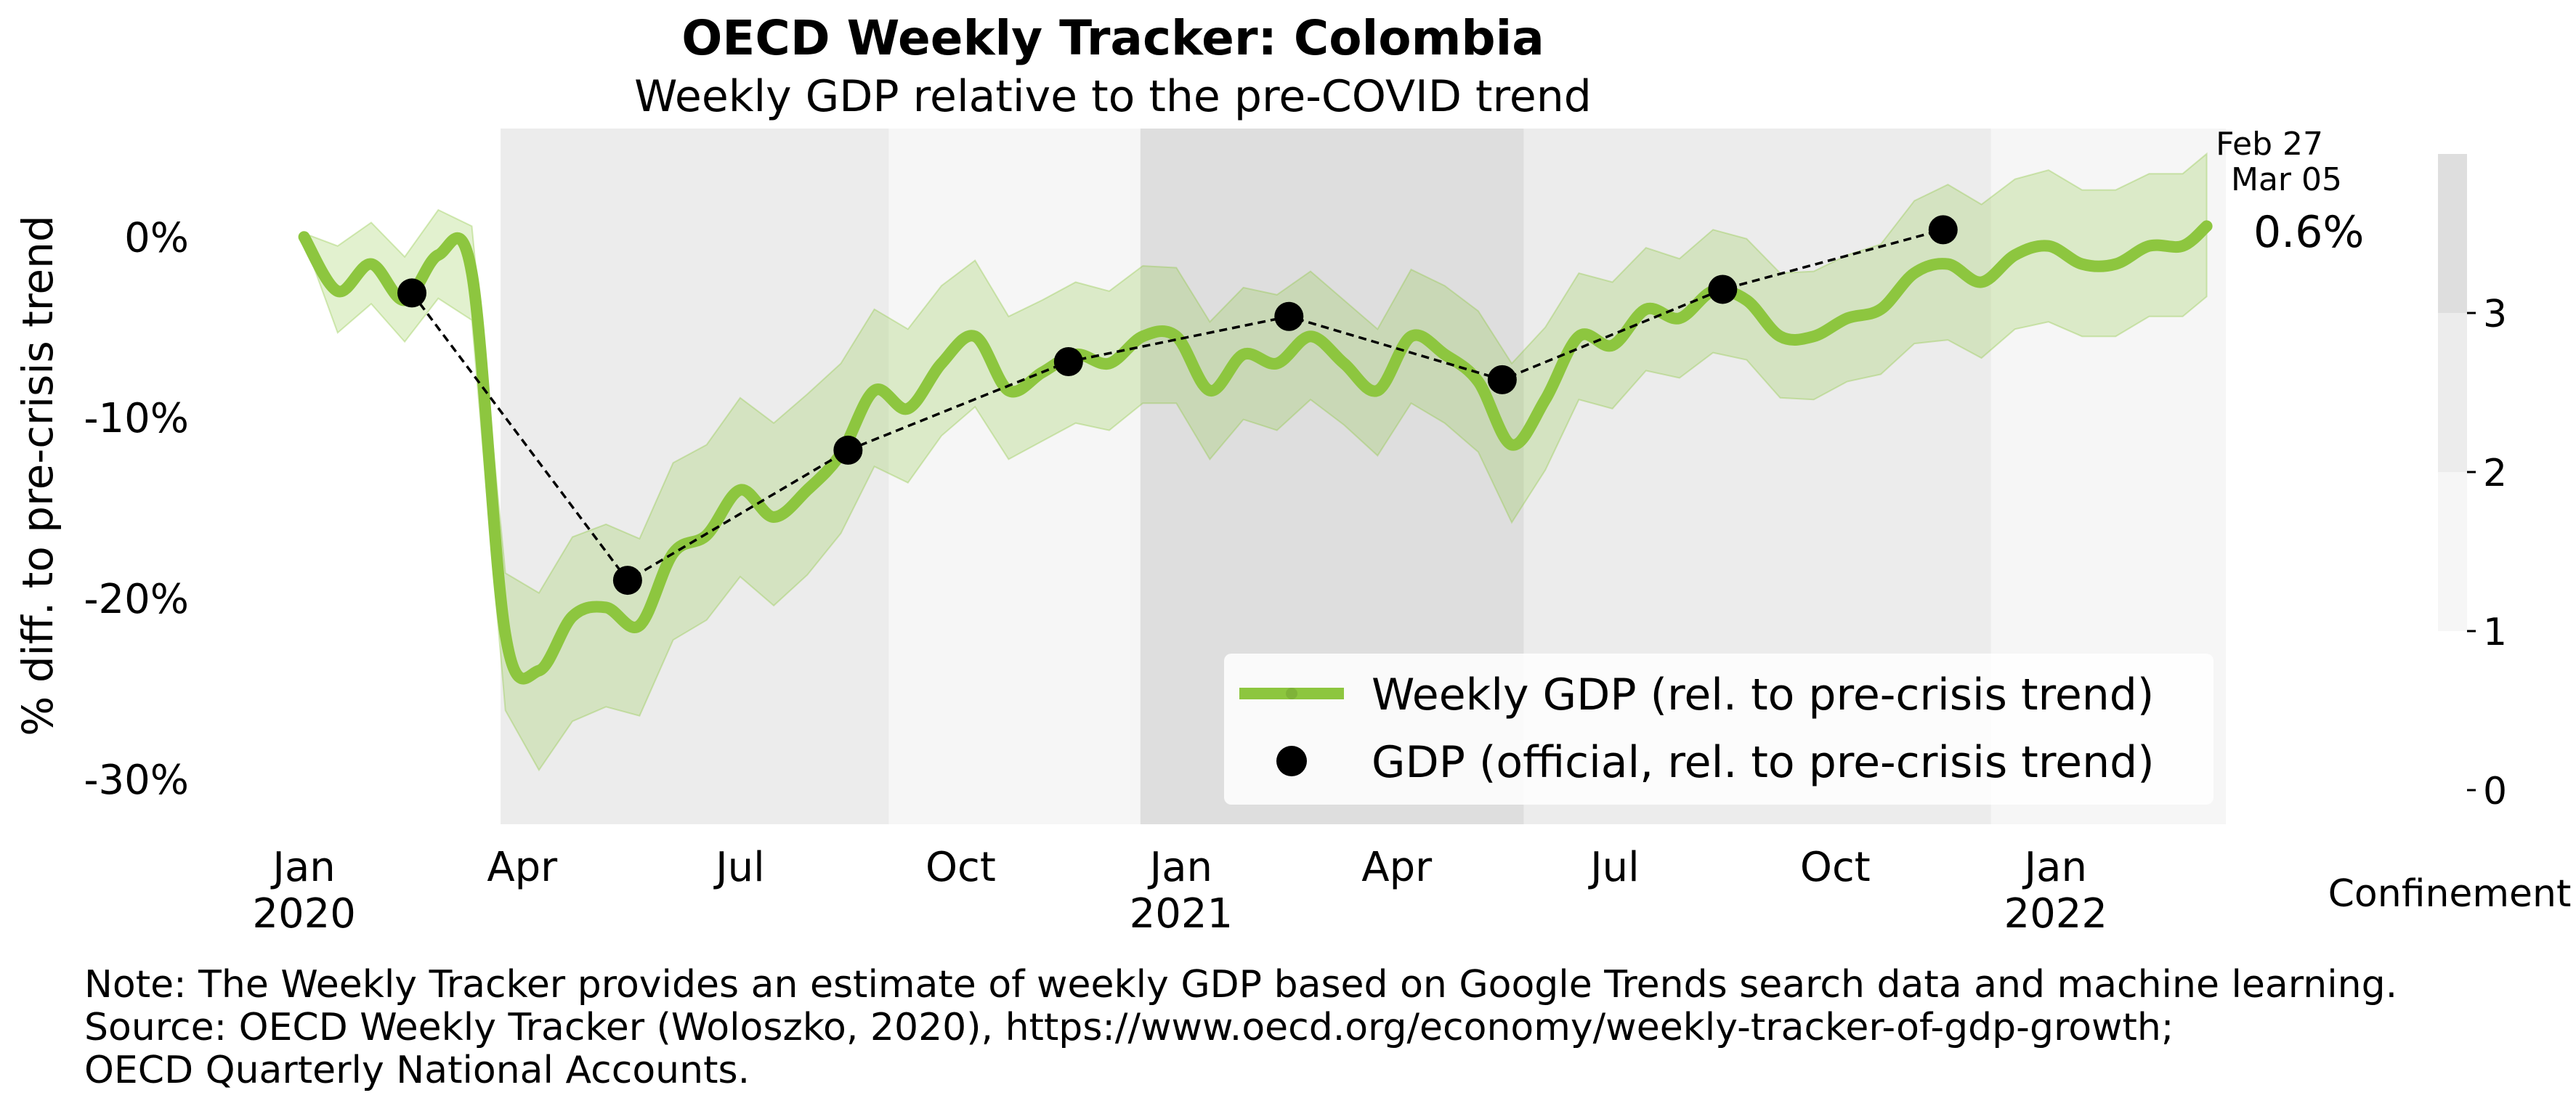 This screenshot has height=1114, width=2576. I want to click on y-tick-label-1: -10%, so click(136, 418).